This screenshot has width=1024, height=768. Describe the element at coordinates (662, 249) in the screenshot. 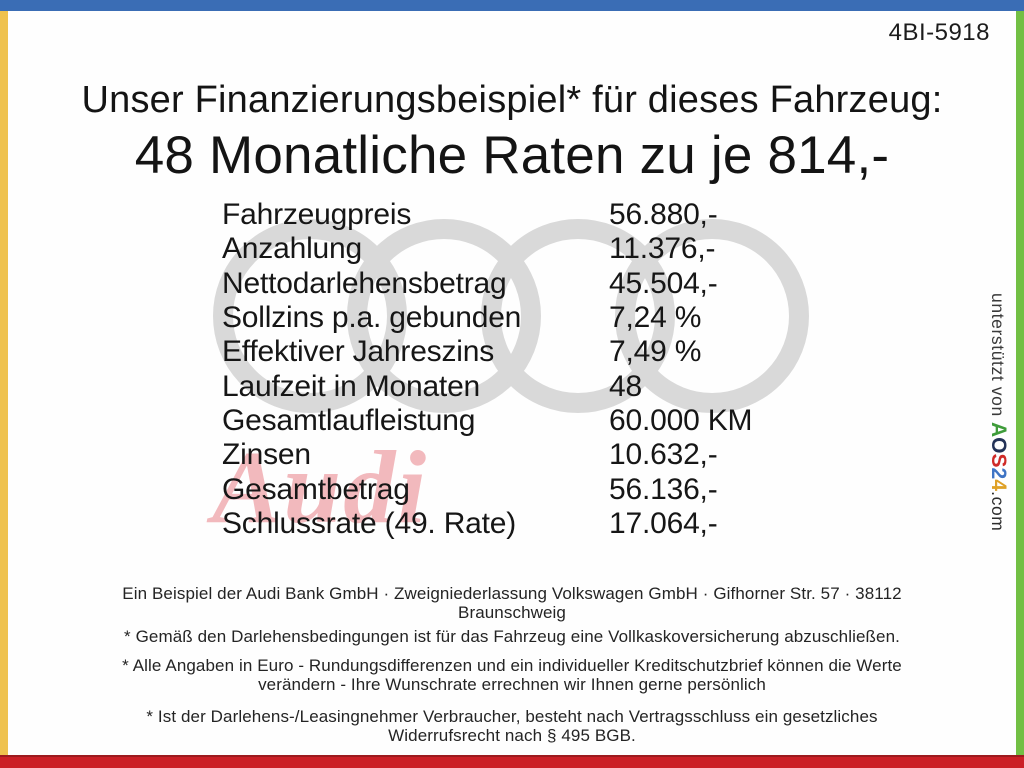

I see `finance-value: 11.376,-` at that location.